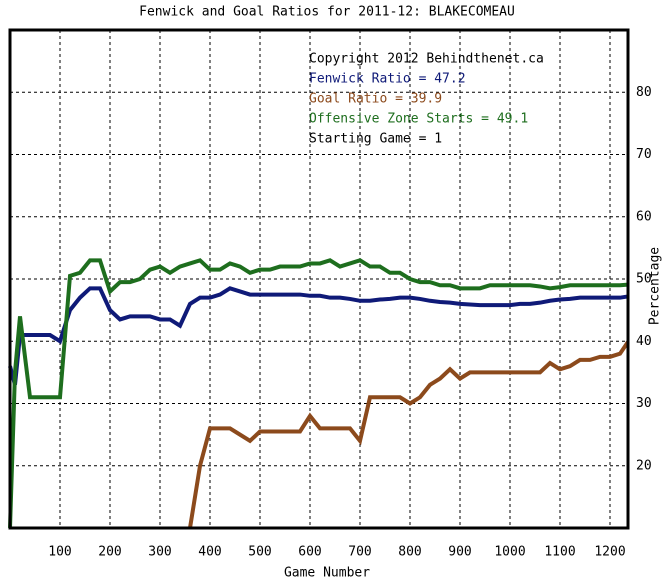  What do you see at coordinates (387, 79) in the screenshot?
I see `legend-entry: Fenwick Ratio = 47.2` at bounding box center [387, 79].